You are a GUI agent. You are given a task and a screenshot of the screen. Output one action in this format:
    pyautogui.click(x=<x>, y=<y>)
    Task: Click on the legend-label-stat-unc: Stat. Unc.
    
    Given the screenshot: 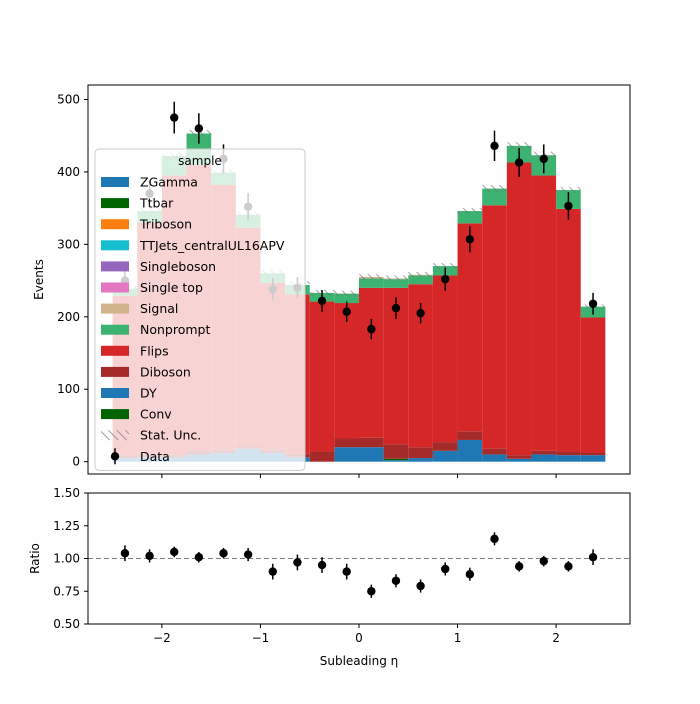 What is the action you would take?
    pyautogui.click(x=170, y=435)
    